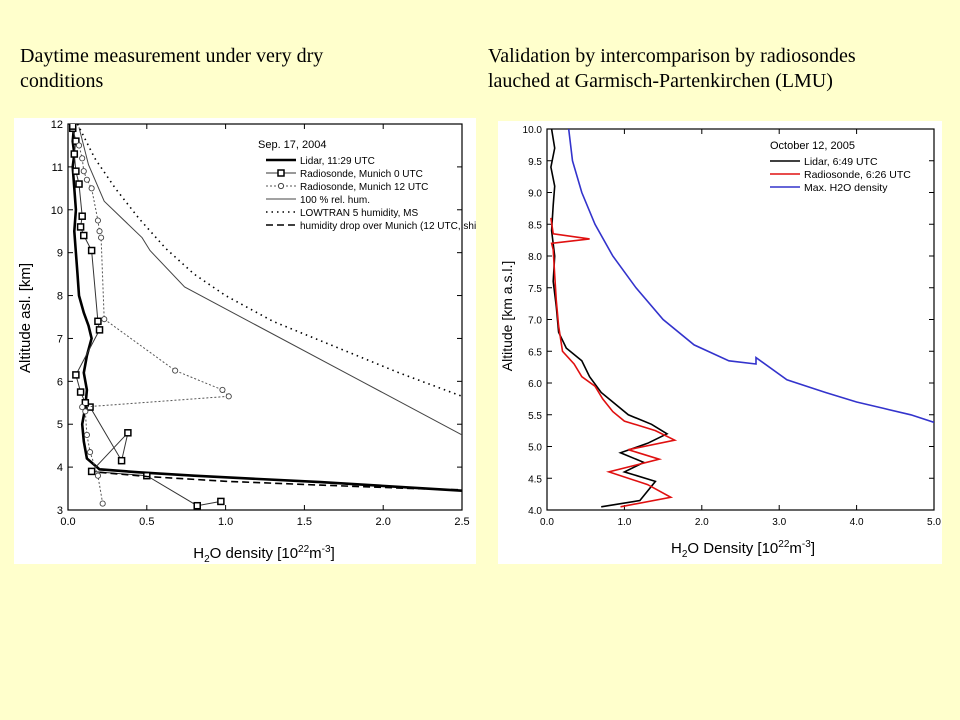 This screenshot has width=960, height=720. What do you see at coordinates (846, 188) in the screenshot?
I see `legend-label: Max. H2O density` at bounding box center [846, 188].